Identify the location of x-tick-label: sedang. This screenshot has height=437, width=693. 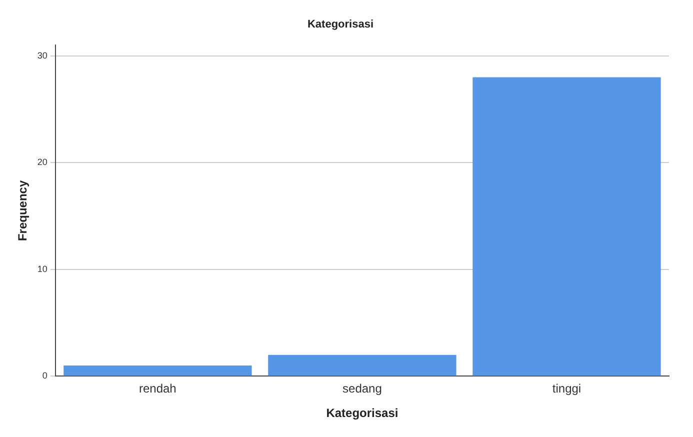
(362, 389).